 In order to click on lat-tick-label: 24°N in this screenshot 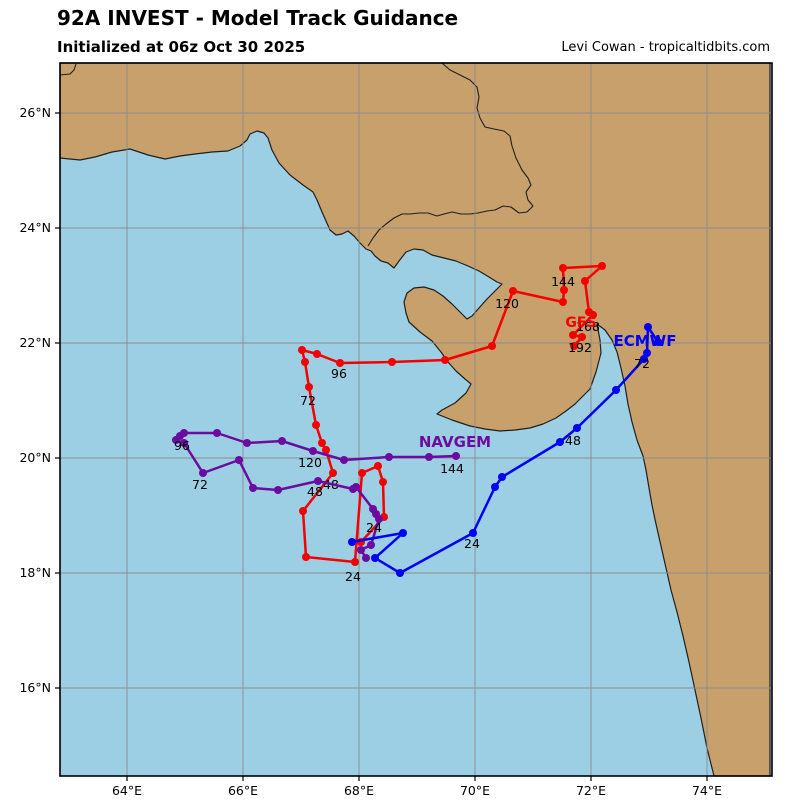, I will do `click(35, 227)`.